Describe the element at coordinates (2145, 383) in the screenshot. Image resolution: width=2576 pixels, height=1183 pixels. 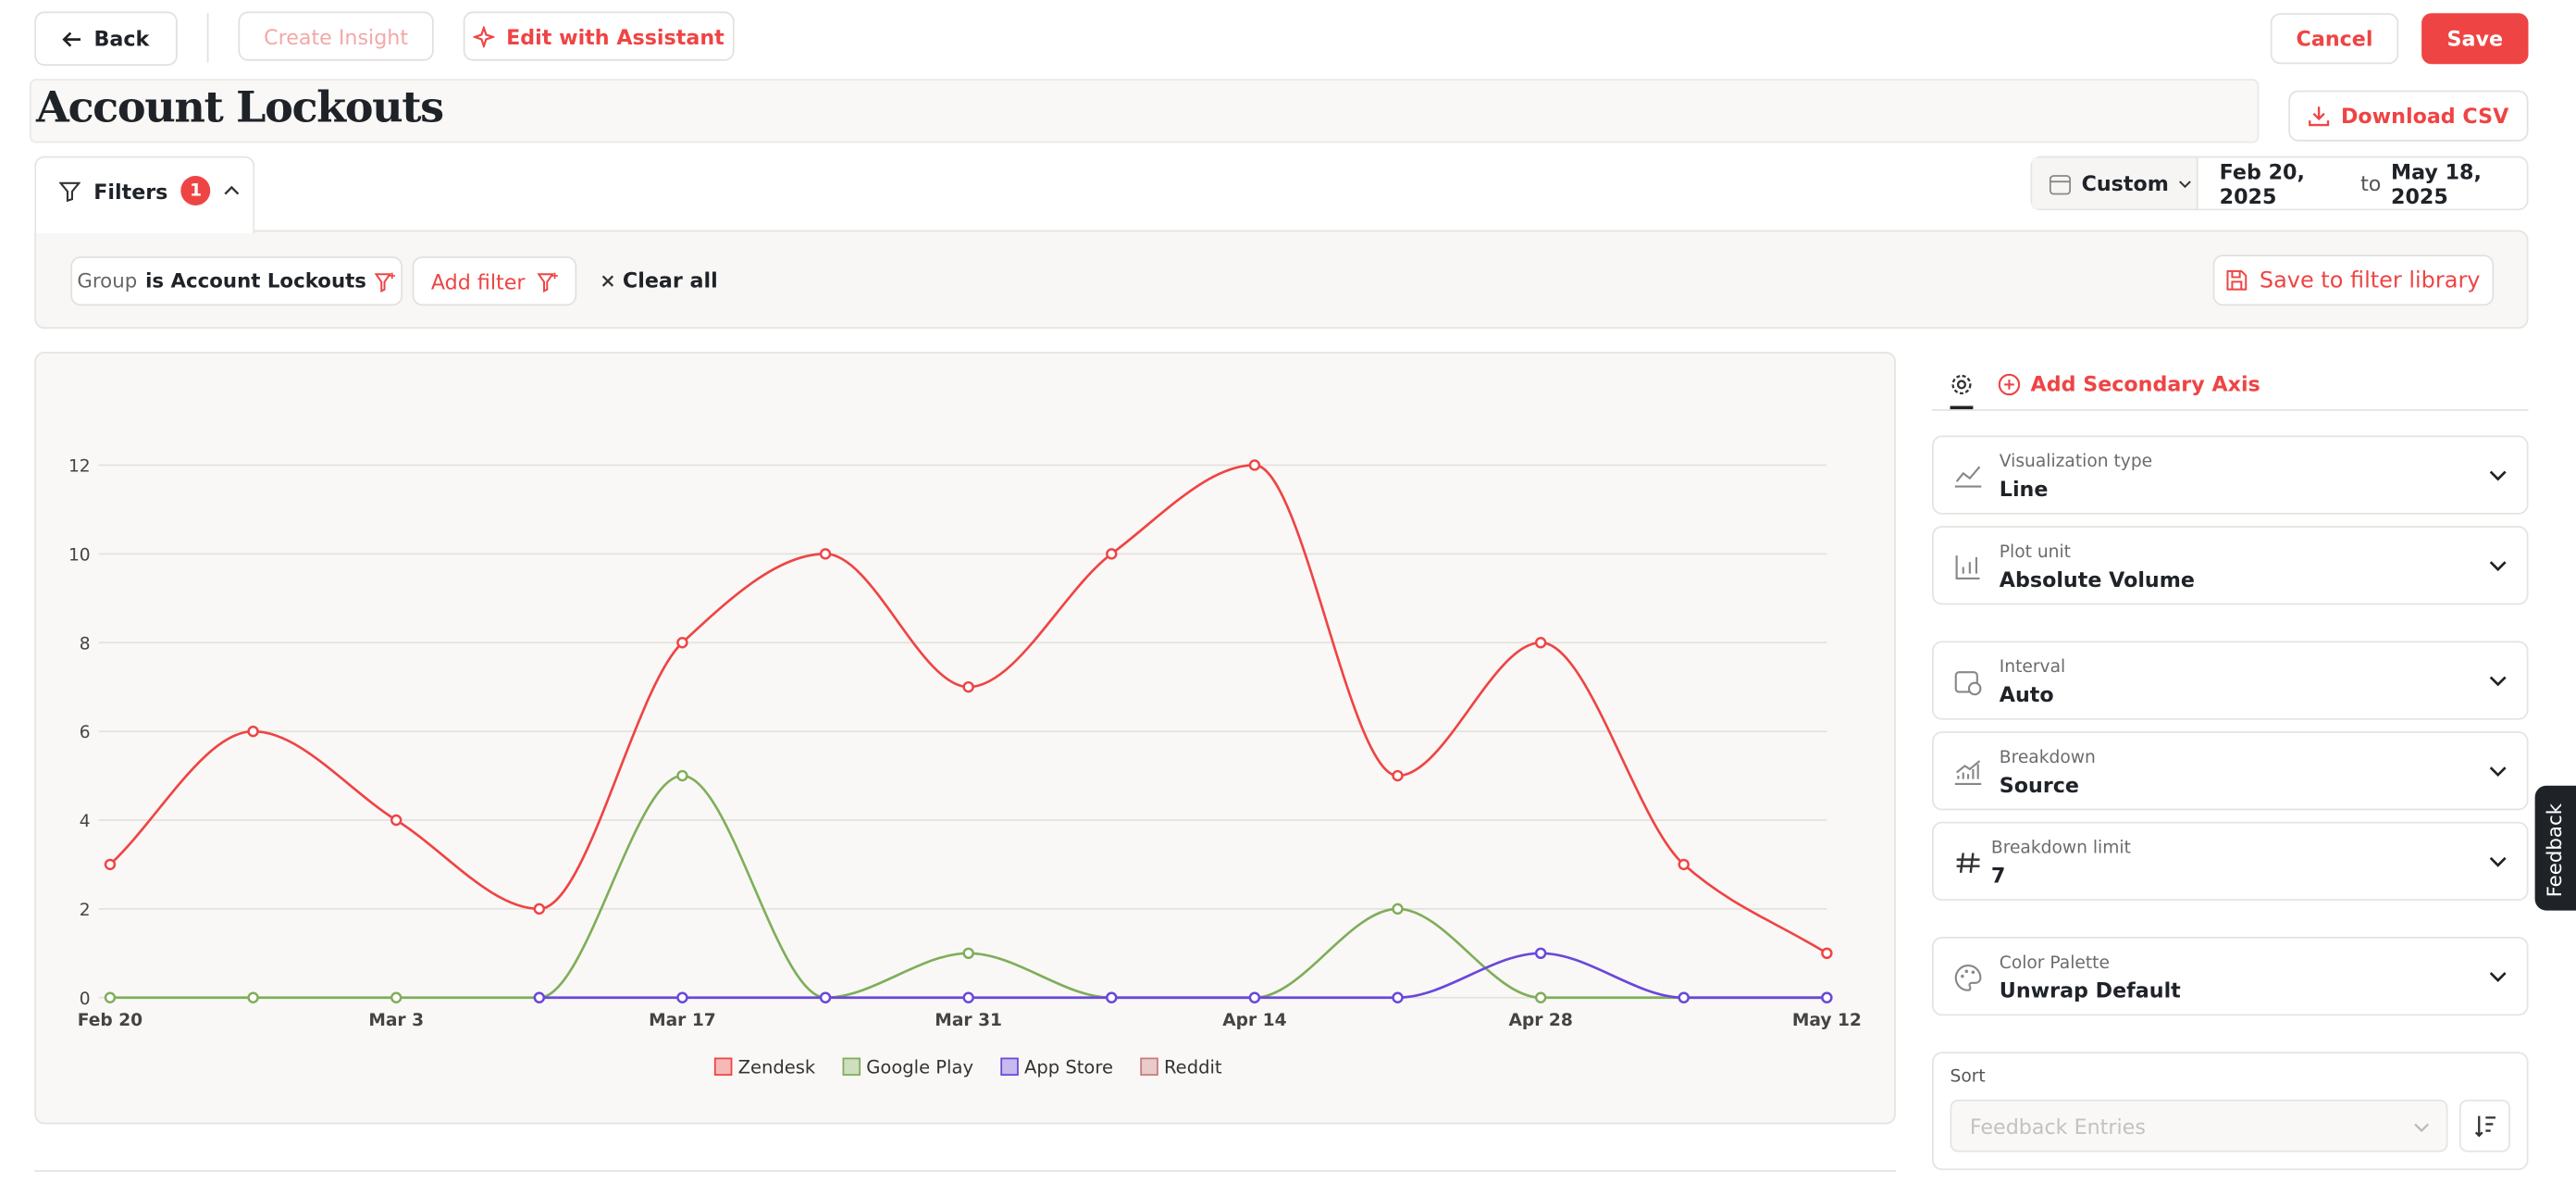
I see `add-secondary-axis-label: Add Secondary Axis` at that location.